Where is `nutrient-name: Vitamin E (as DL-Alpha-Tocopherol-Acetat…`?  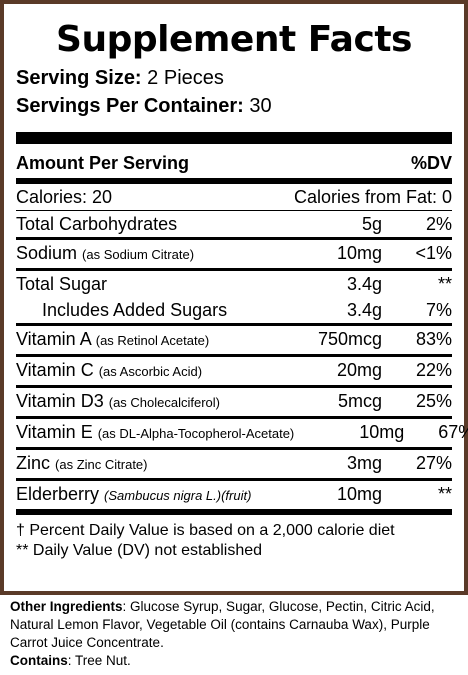
nutrient-name: Vitamin E (as DL-Alpha-Tocopherol-Acetat… is located at coordinates (155, 433).